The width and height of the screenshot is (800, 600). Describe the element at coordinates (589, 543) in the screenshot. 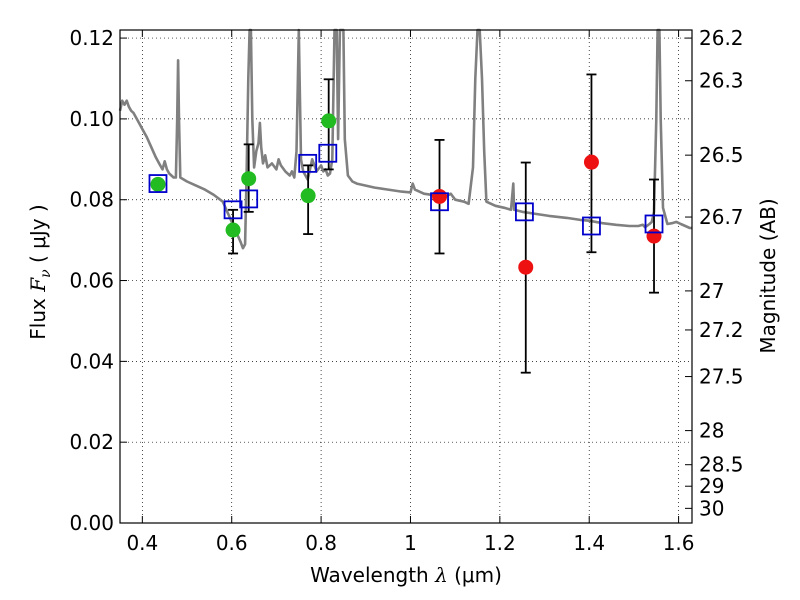

I see `x-tick-label: 1.4` at that location.